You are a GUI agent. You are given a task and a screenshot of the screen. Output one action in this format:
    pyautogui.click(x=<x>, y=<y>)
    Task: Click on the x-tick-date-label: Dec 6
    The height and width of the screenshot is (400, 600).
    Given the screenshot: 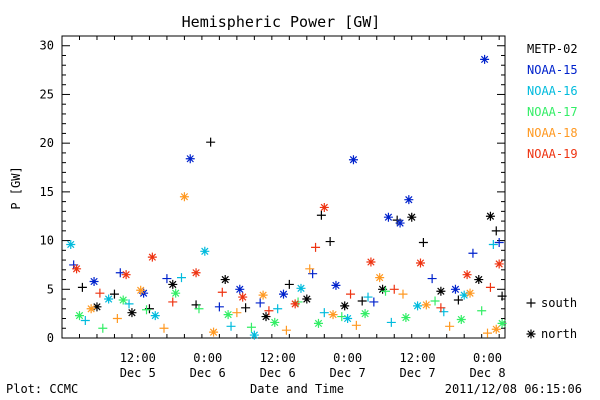 What is the action you would take?
    pyautogui.click(x=208, y=373)
    